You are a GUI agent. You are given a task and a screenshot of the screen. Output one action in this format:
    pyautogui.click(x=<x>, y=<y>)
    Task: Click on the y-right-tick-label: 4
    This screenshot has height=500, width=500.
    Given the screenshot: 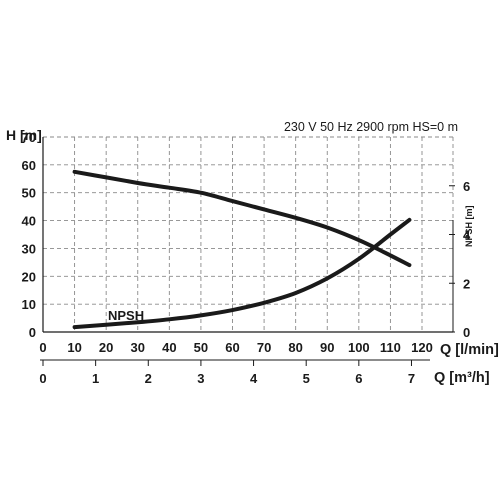 What is the action you would take?
    pyautogui.click(x=467, y=235)
    